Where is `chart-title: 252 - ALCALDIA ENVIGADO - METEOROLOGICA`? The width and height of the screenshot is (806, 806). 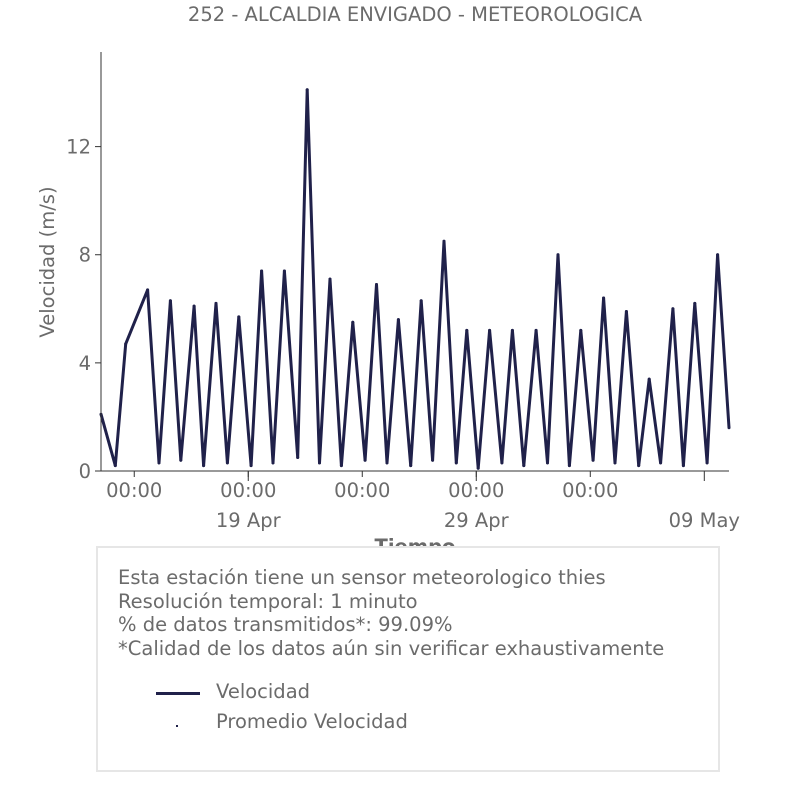 chart-title: 252 - ALCALDIA ENVIGADO - METEOROLOGICA is located at coordinates (415, 14).